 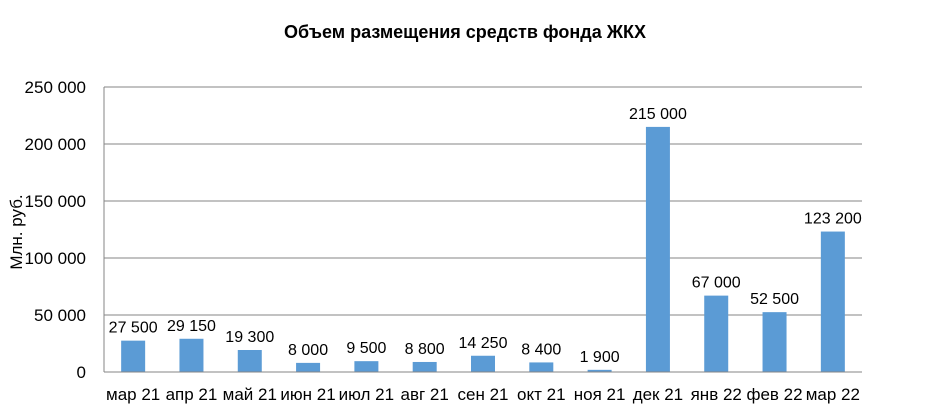 What do you see at coordinates (191, 326) in the screenshot?
I see `data-label: 29 150` at bounding box center [191, 326].